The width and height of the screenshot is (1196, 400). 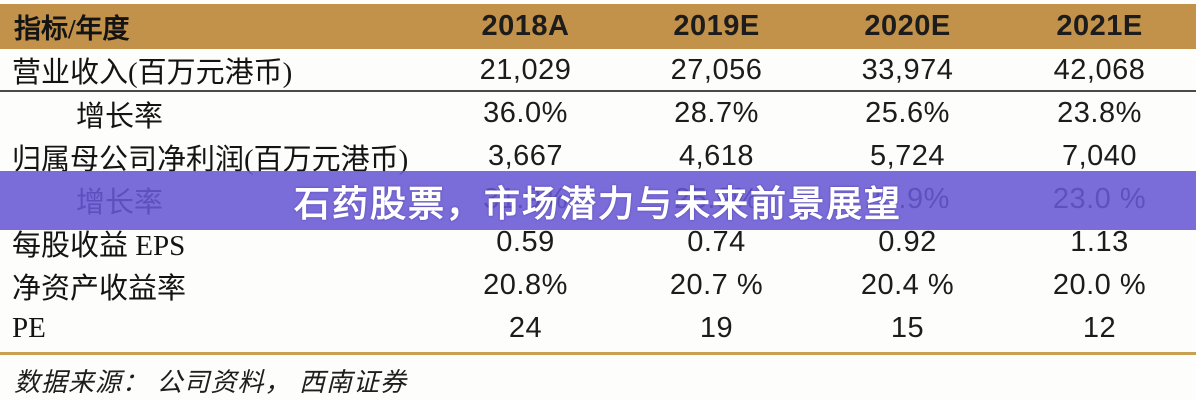 What do you see at coordinates (1099, 113) in the screenshot?
I see `cell-value: 23.8%` at bounding box center [1099, 113].